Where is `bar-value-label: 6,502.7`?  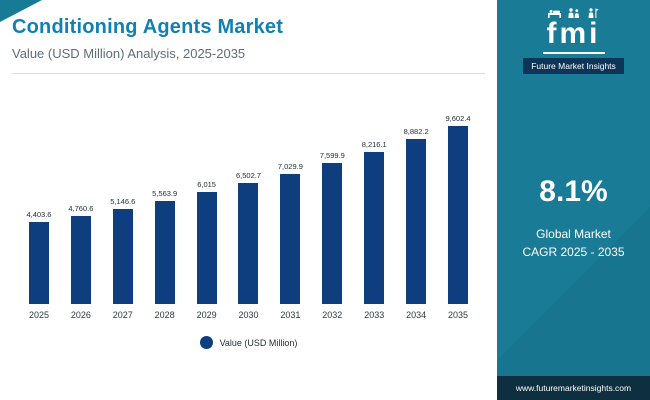
bar-value-label: 6,502.7 is located at coordinates (248, 175).